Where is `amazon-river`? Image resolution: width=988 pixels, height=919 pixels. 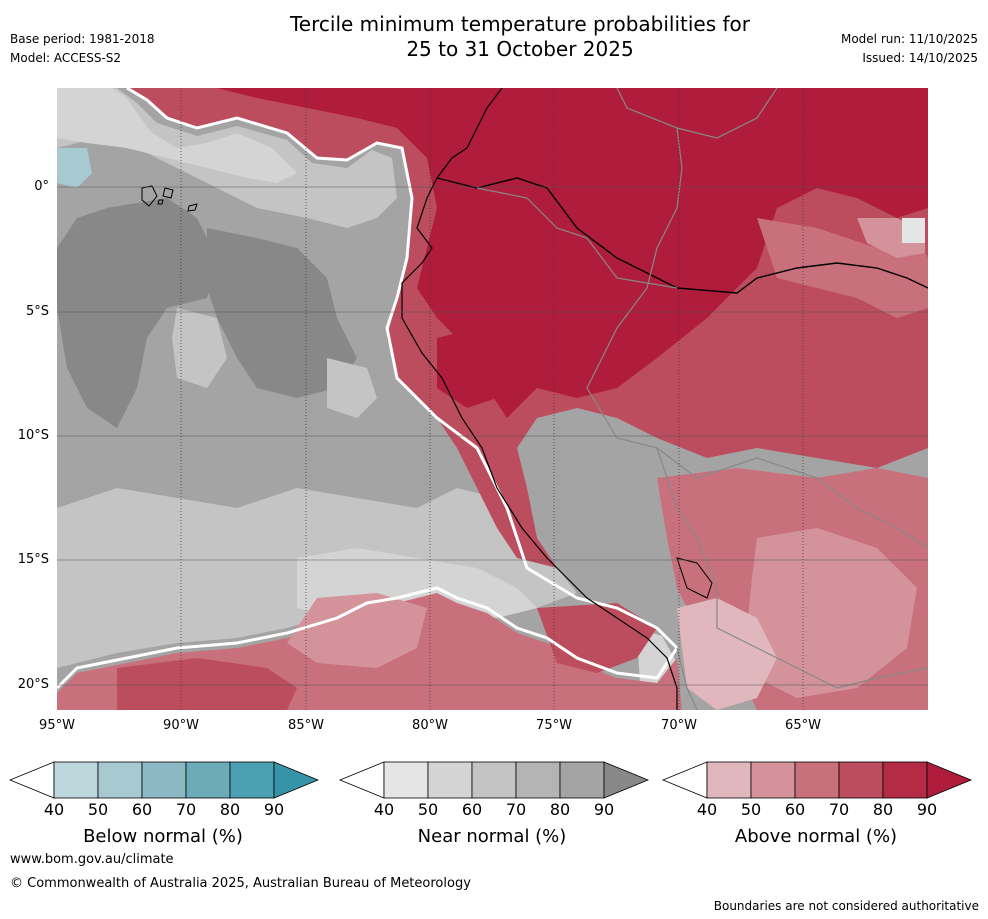
amazon-river is located at coordinates (682, 235).